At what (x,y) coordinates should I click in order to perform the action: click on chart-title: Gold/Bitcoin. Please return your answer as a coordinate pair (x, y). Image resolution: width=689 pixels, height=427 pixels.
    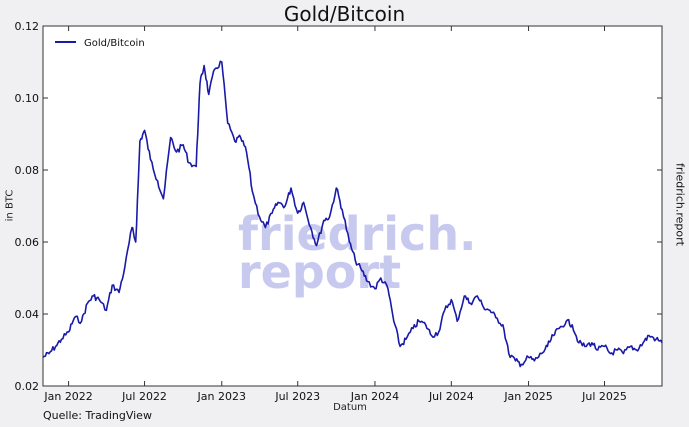
    Looking at the image, I should click on (344, 14).